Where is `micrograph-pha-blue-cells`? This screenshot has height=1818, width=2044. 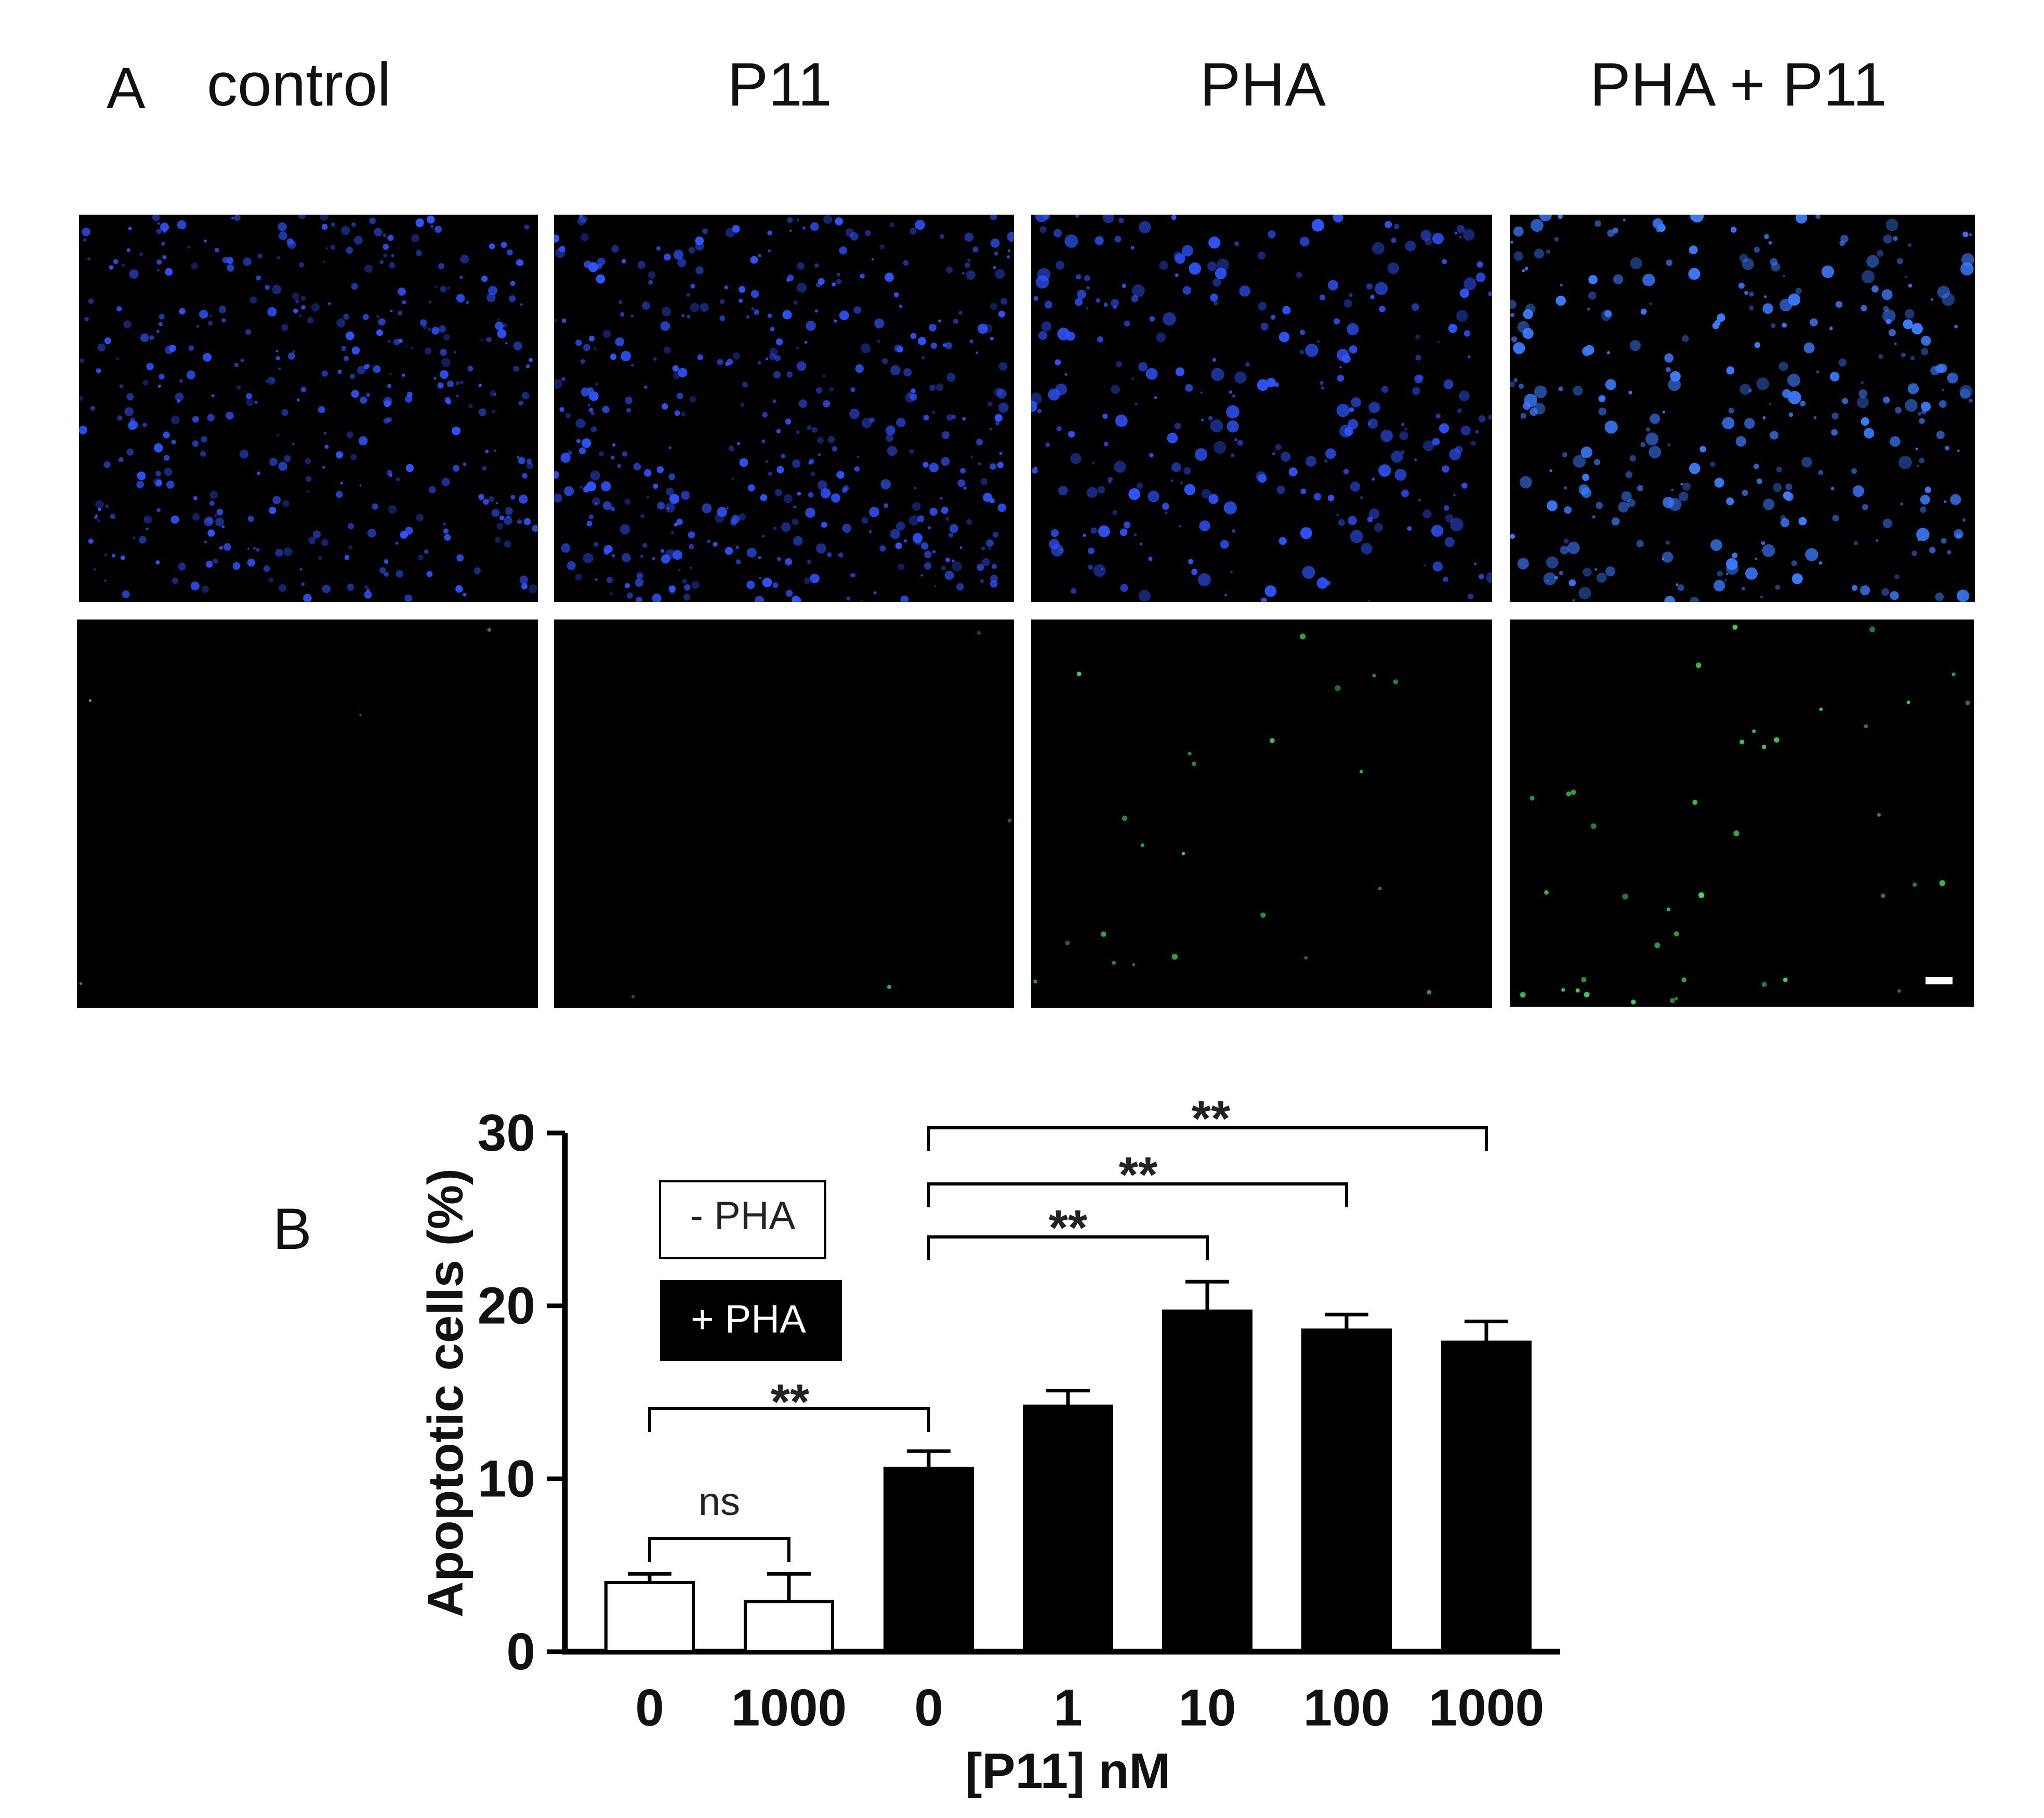 micrograph-pha-blue-cells is located at coordinates (1261, 408).